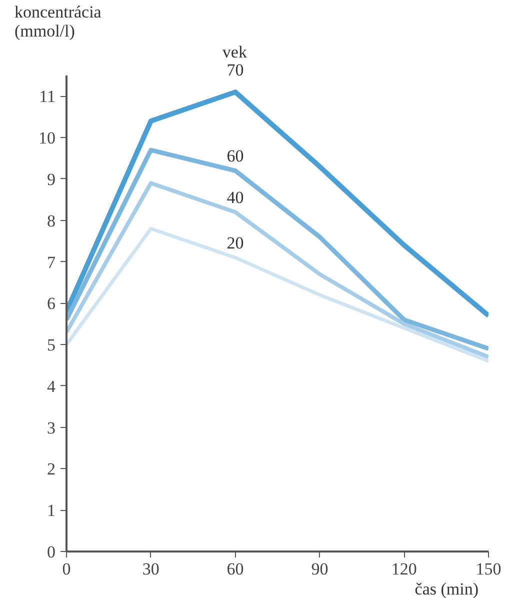 This screenshot has height=598, width=510. I want to click on y-tick-label: 4, so click(51, 386).